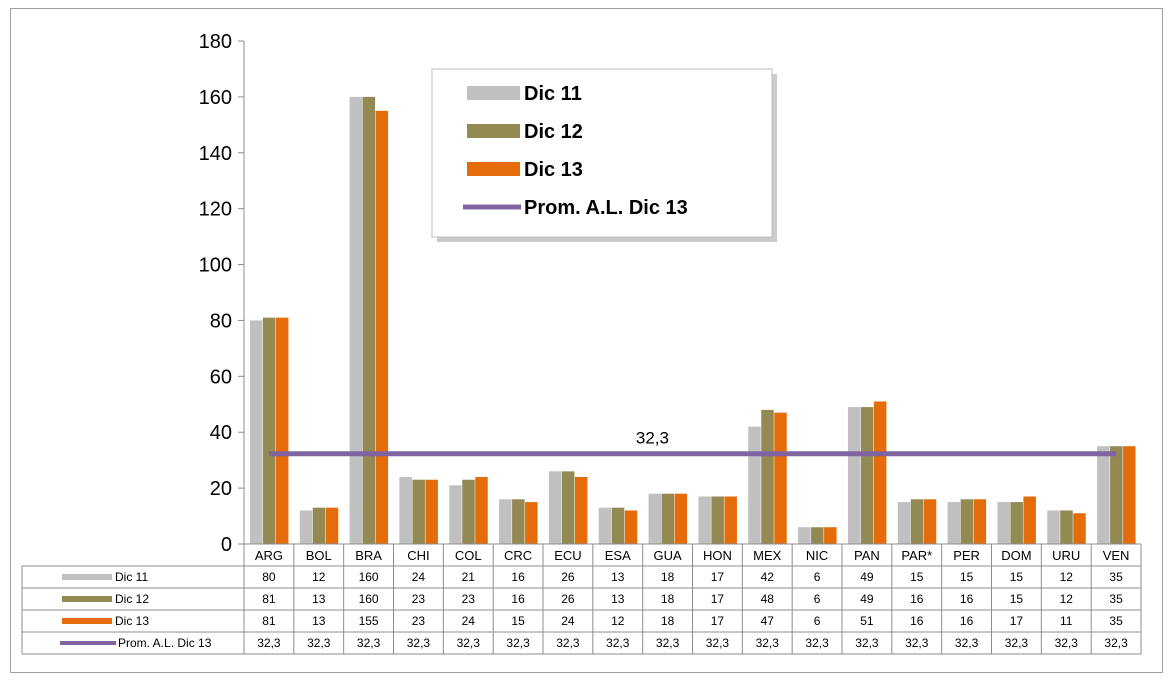 The width and height of the screenshot is (1174, 681). What do you see at coordinates (604, 155) in the screenshot?
I see `legend: Dic 11 Dic 12 Dic 13 Prom. A.L. Dic 13` at bounding box center [604, 155].